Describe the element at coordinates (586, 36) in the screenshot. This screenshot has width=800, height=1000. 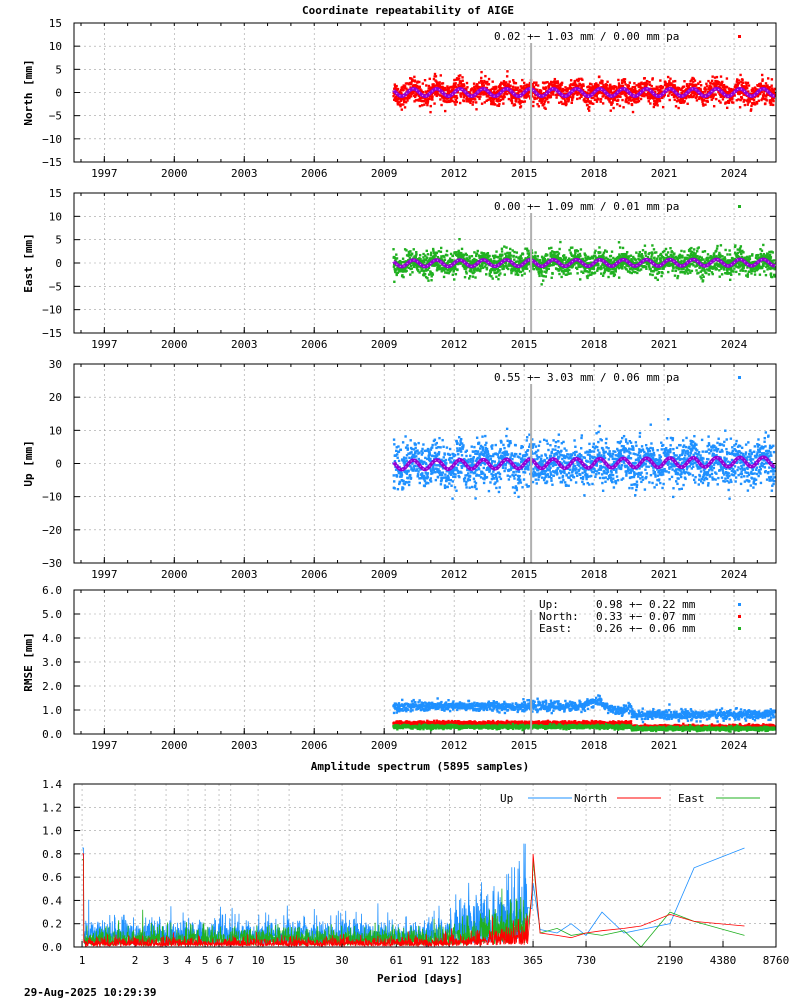
I see `north-stat-text: 0.02 +− 1.03 mm / 0.00 mm pa` at that location.